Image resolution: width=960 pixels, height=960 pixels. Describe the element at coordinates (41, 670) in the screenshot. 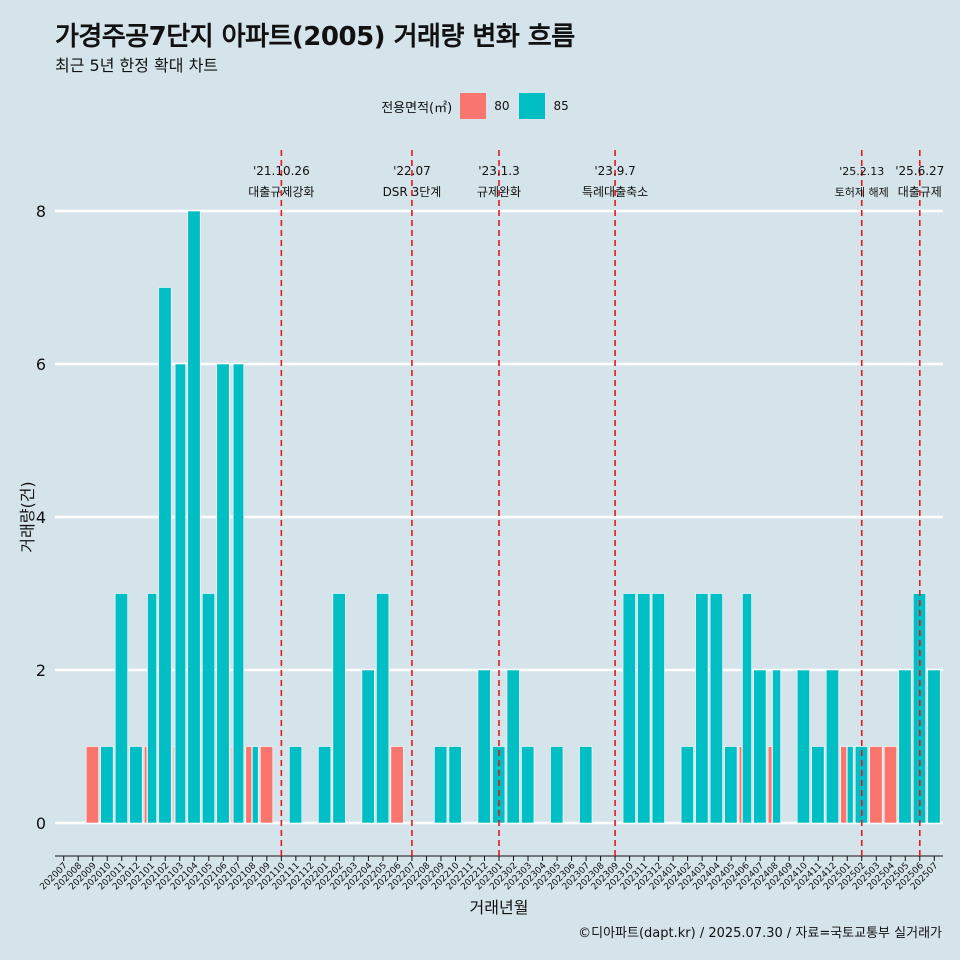

I see `y-tick-label-2: 2` at that location.